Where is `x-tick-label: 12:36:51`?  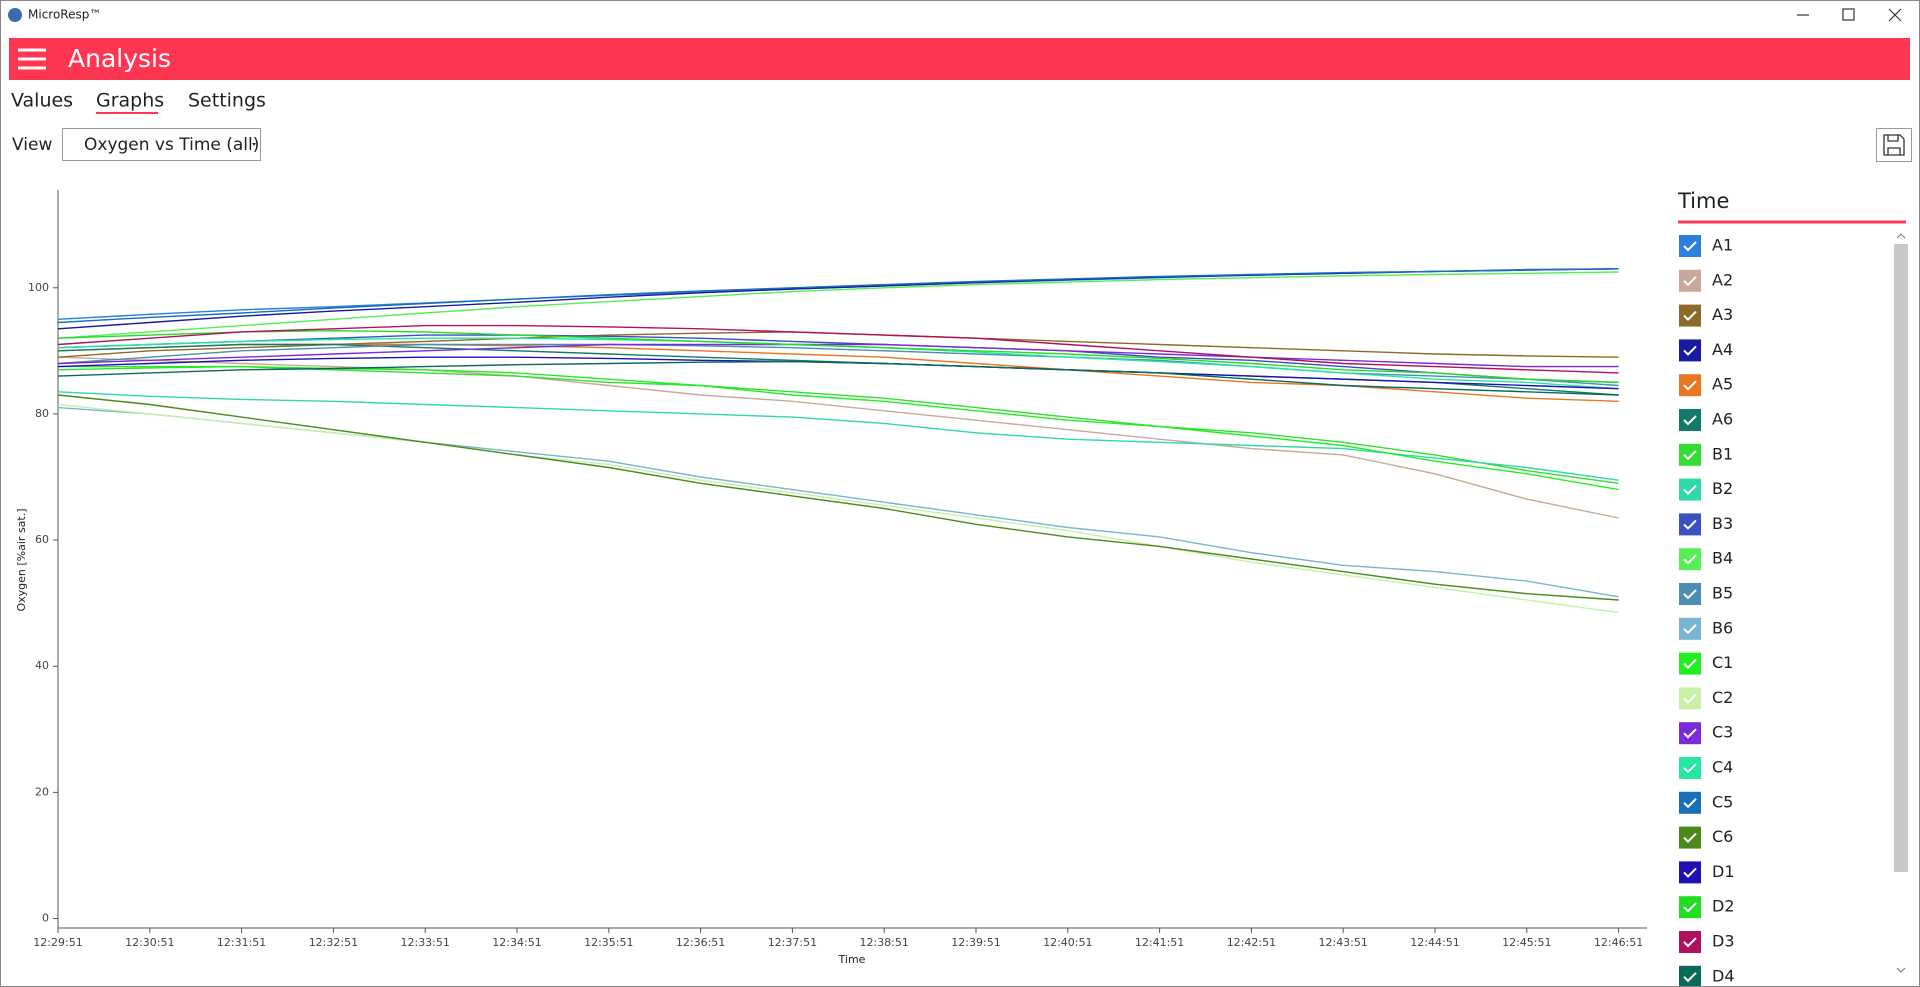
x-tick-label: 12:36:51 is located at coordinates (700, 942).